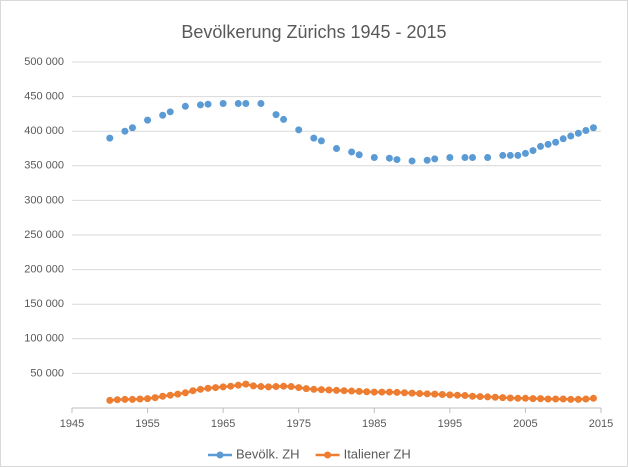  Describe the element at coordinates (44, 62) in the screenshot. I see `y-tick-label: 500 000` at that location.